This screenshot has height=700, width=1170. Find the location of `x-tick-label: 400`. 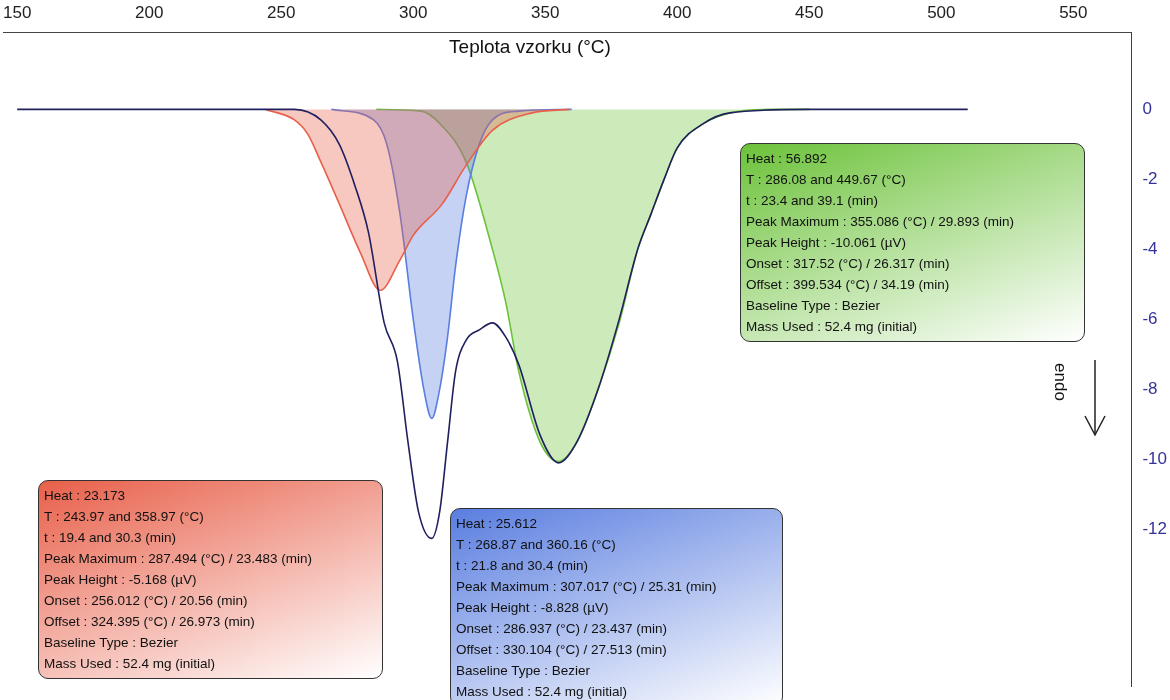

x-tick-label: 400 is located at coordinates (677, 12).